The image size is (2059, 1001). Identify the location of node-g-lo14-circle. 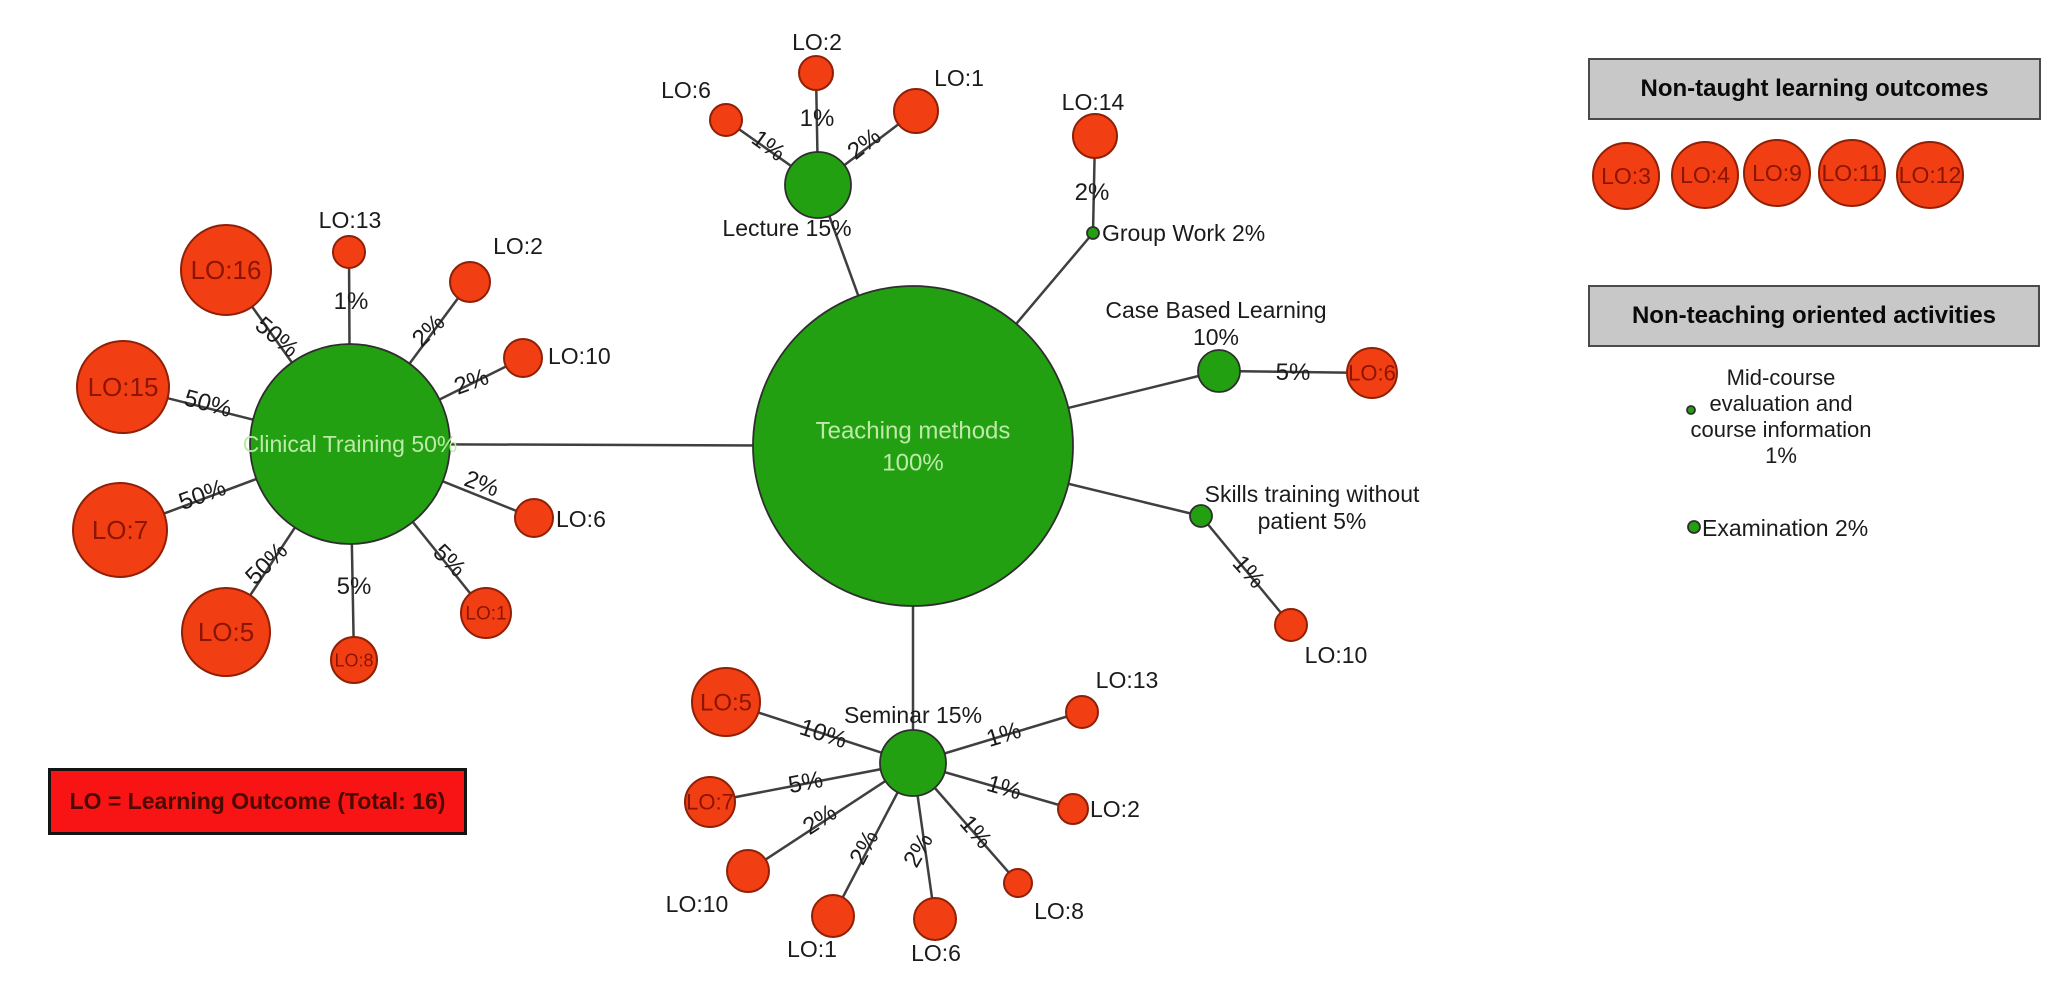
(1095, 136).